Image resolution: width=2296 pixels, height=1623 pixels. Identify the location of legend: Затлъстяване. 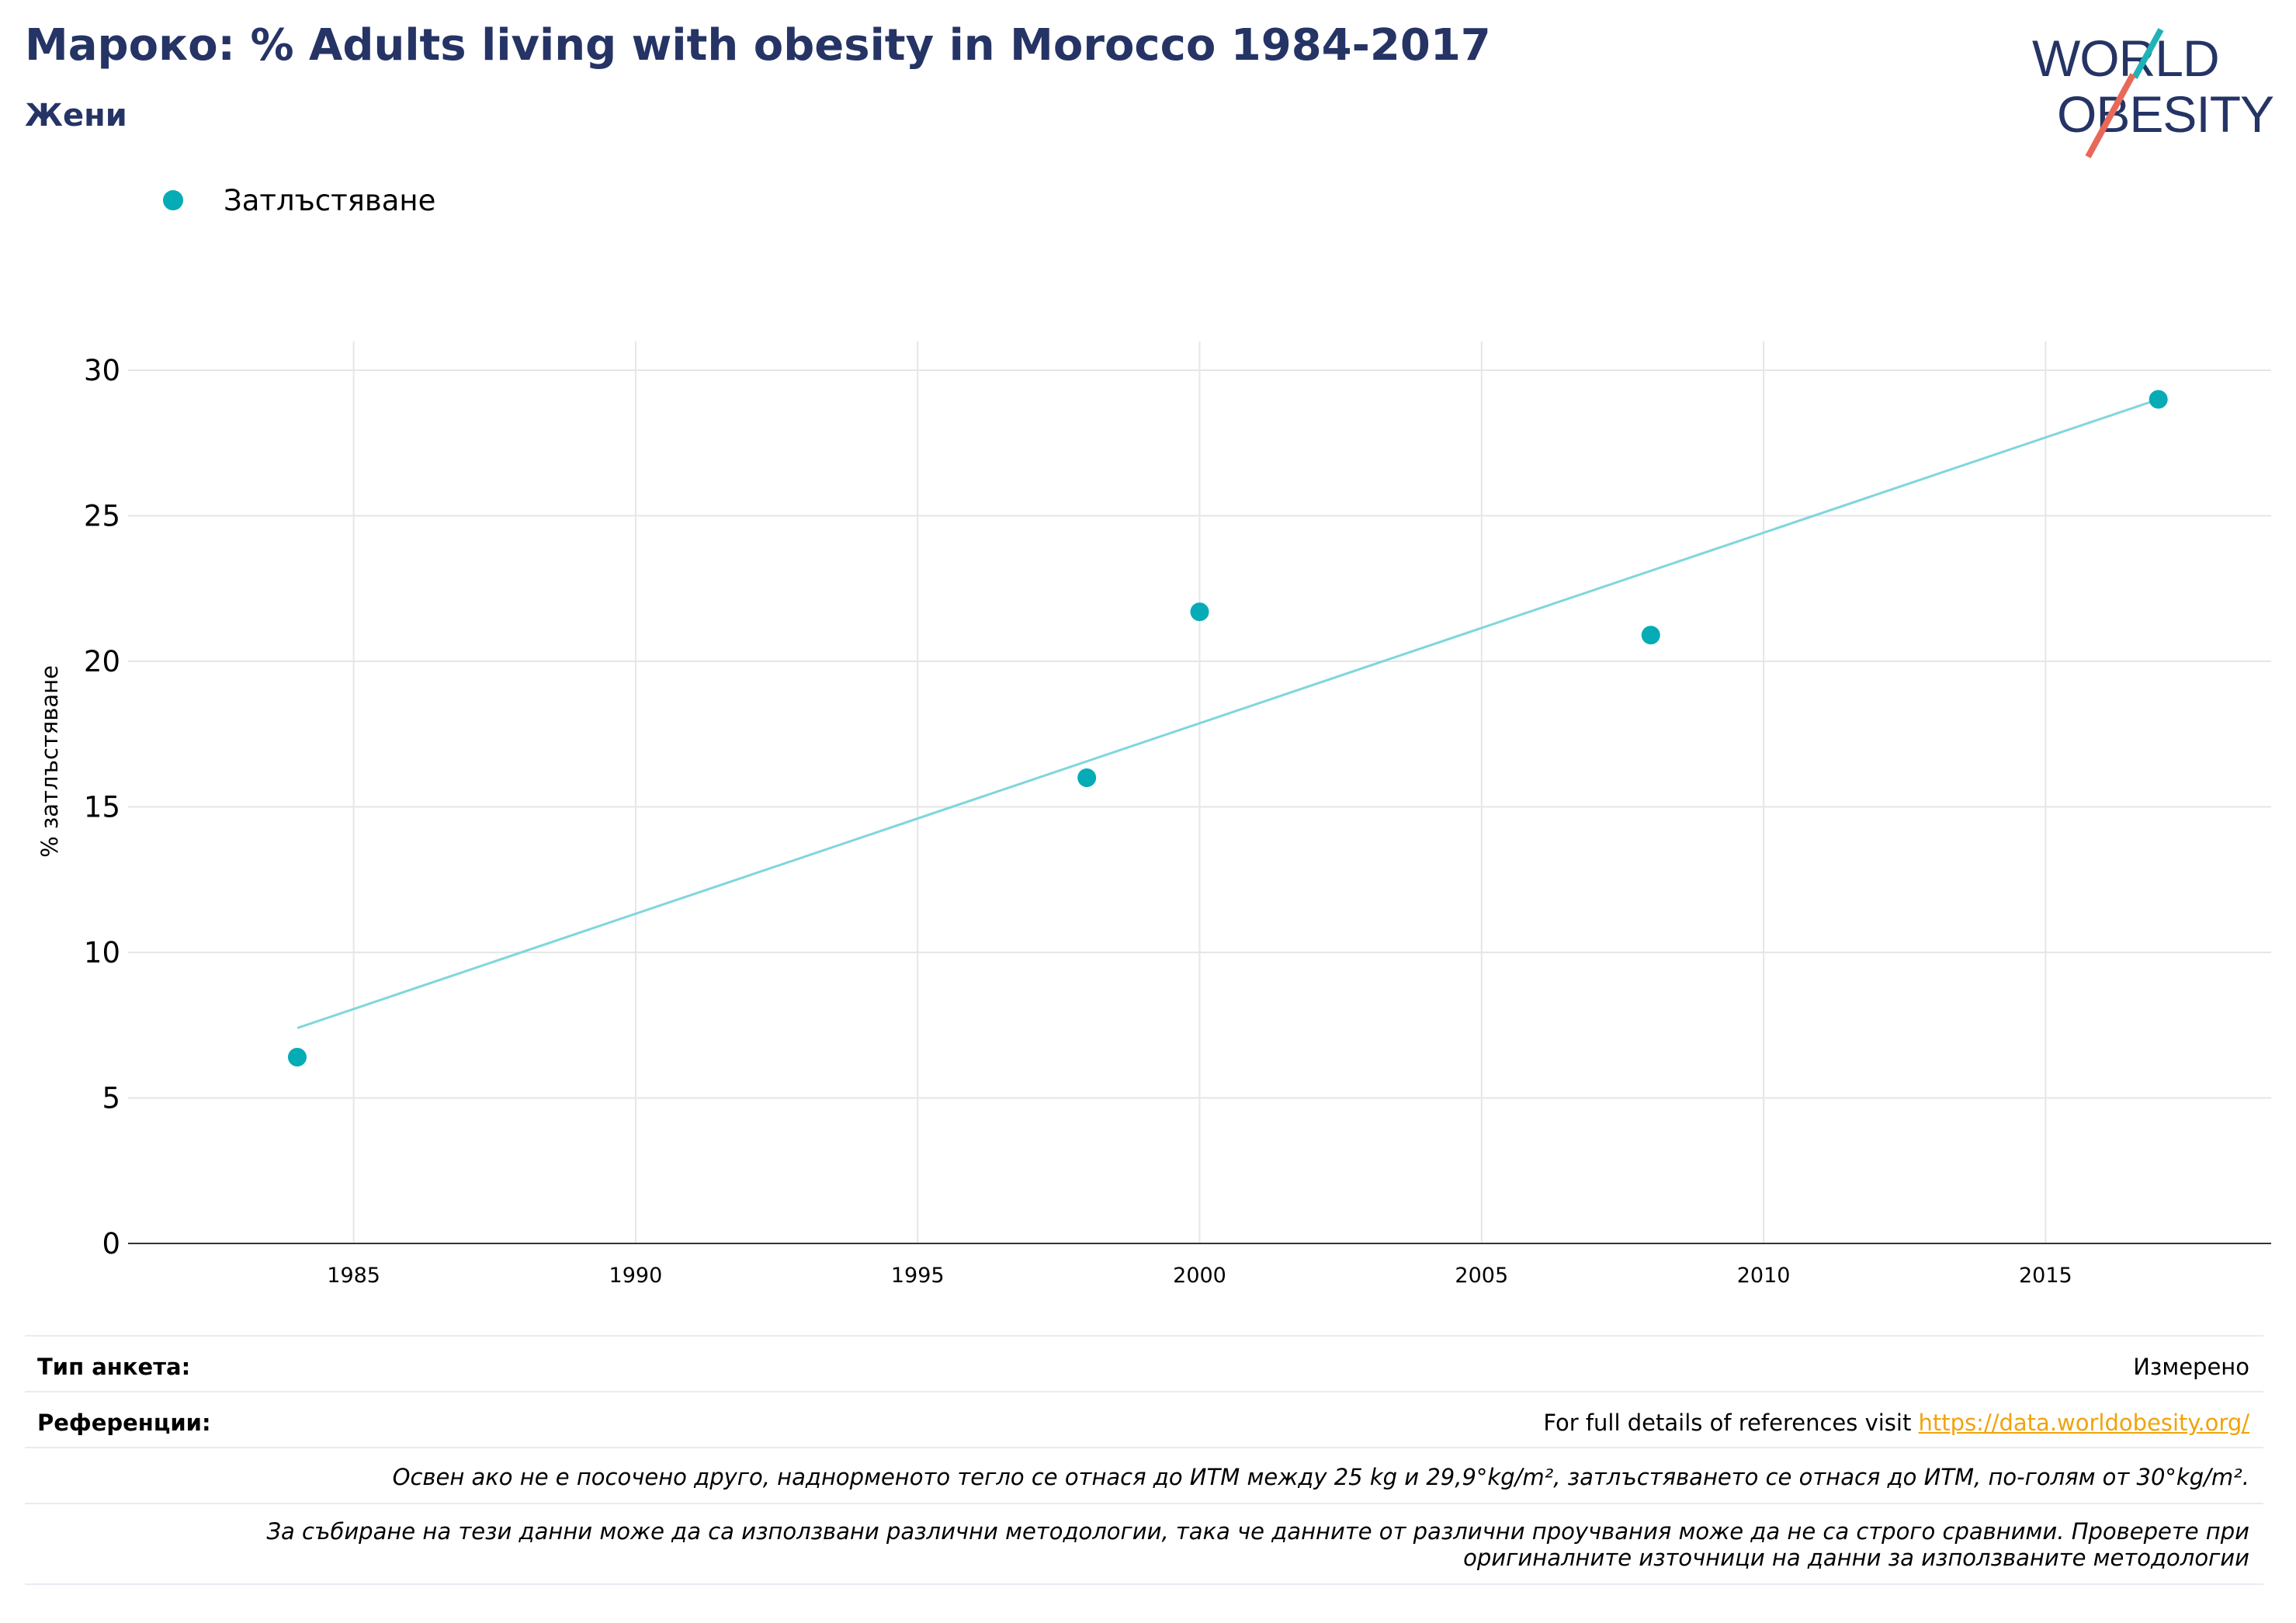
(299, 200).